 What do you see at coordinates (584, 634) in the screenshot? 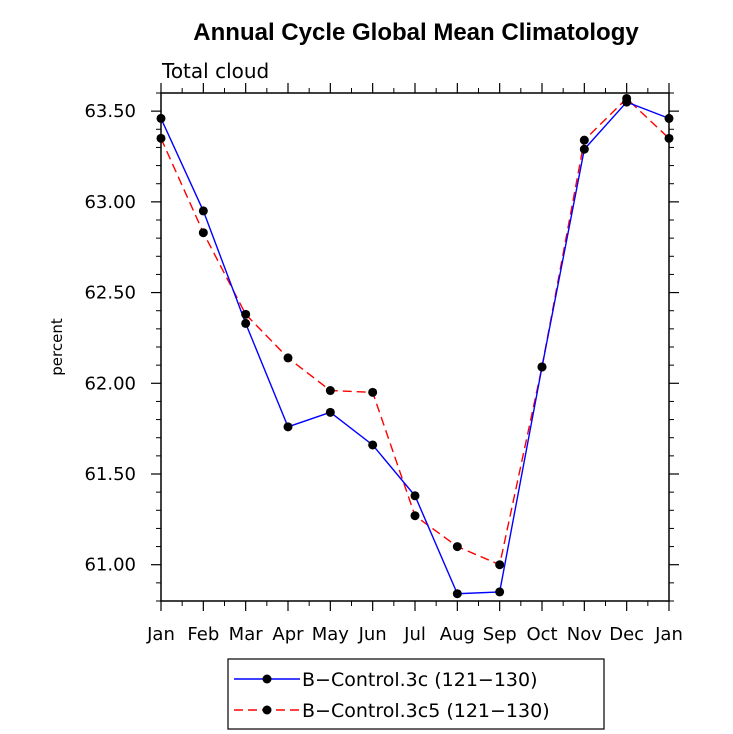
I see `x-tick-label-10: Nov` at bounding box center [584, 634].